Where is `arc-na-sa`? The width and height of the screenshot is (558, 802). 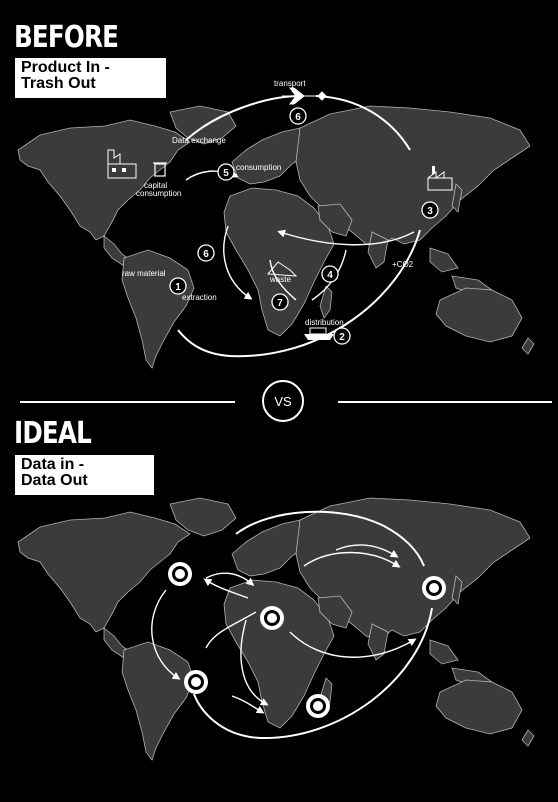
arc-na-sa is located at coordinates (166, 634).